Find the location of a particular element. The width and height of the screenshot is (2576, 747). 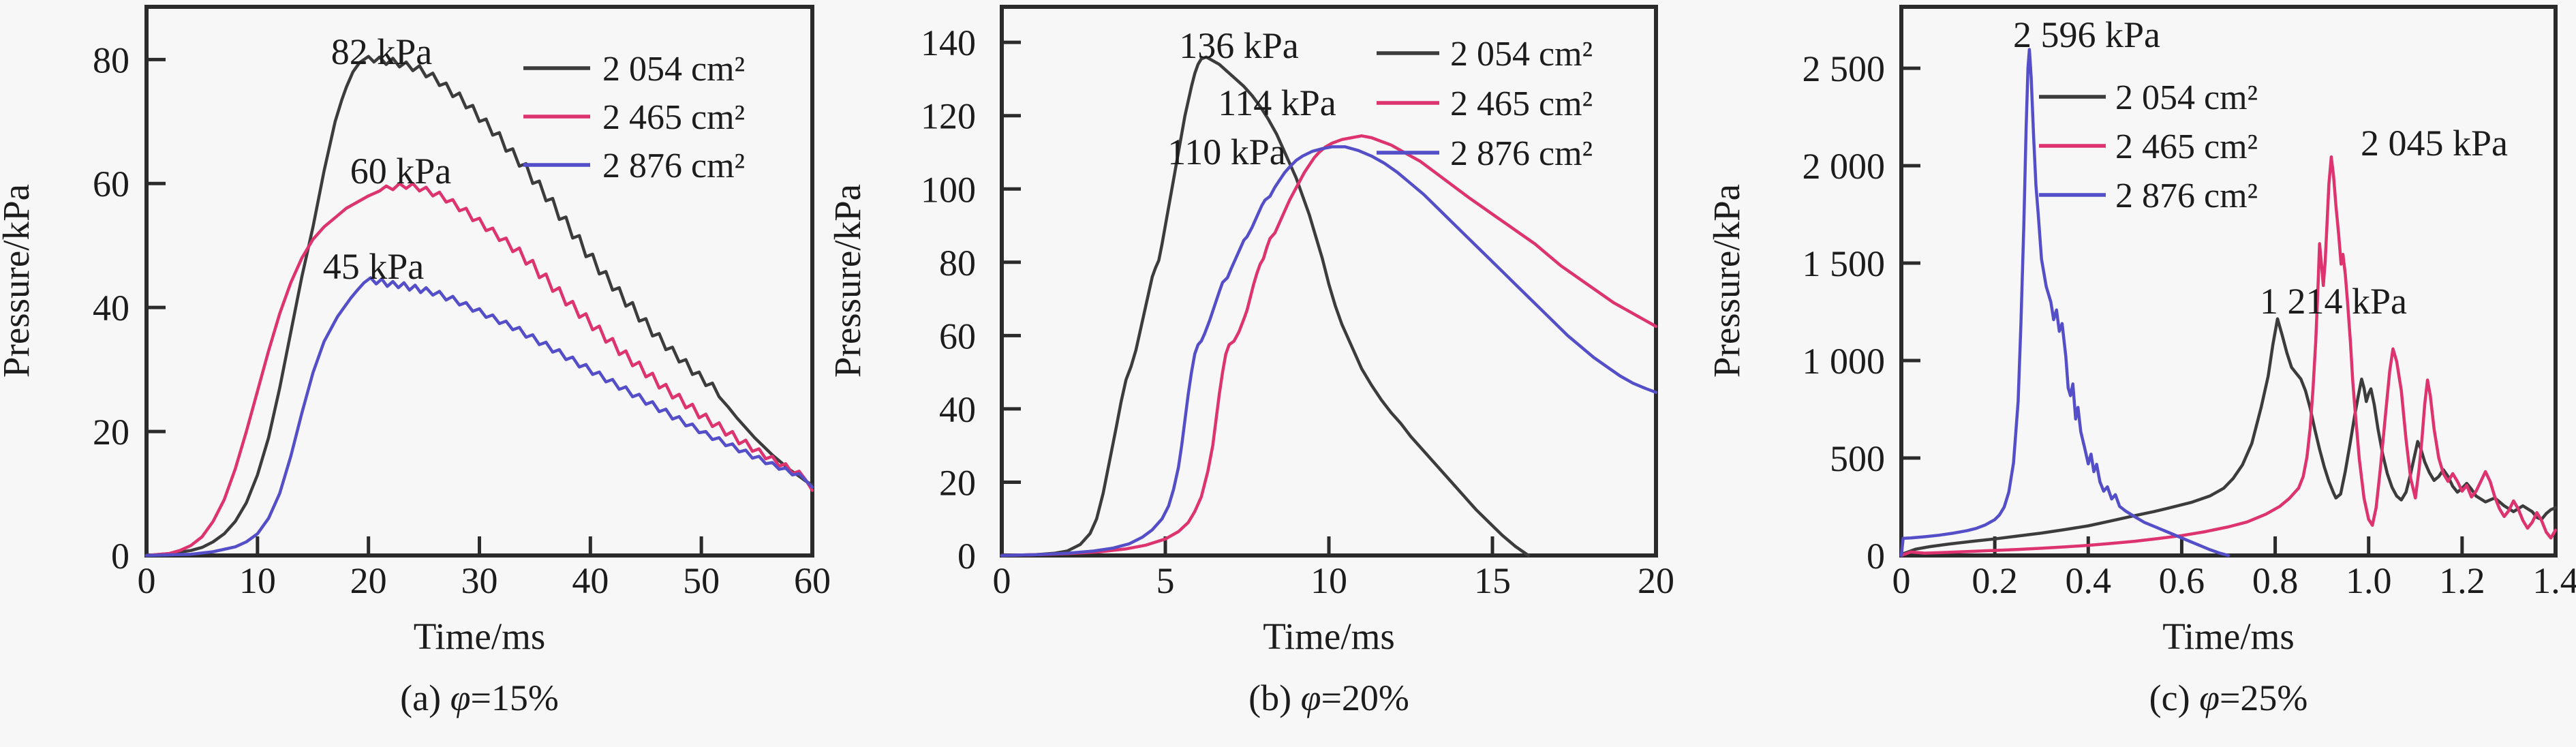

peak-annotation: 2 045 kPa is located at coordinates (2434, 143).